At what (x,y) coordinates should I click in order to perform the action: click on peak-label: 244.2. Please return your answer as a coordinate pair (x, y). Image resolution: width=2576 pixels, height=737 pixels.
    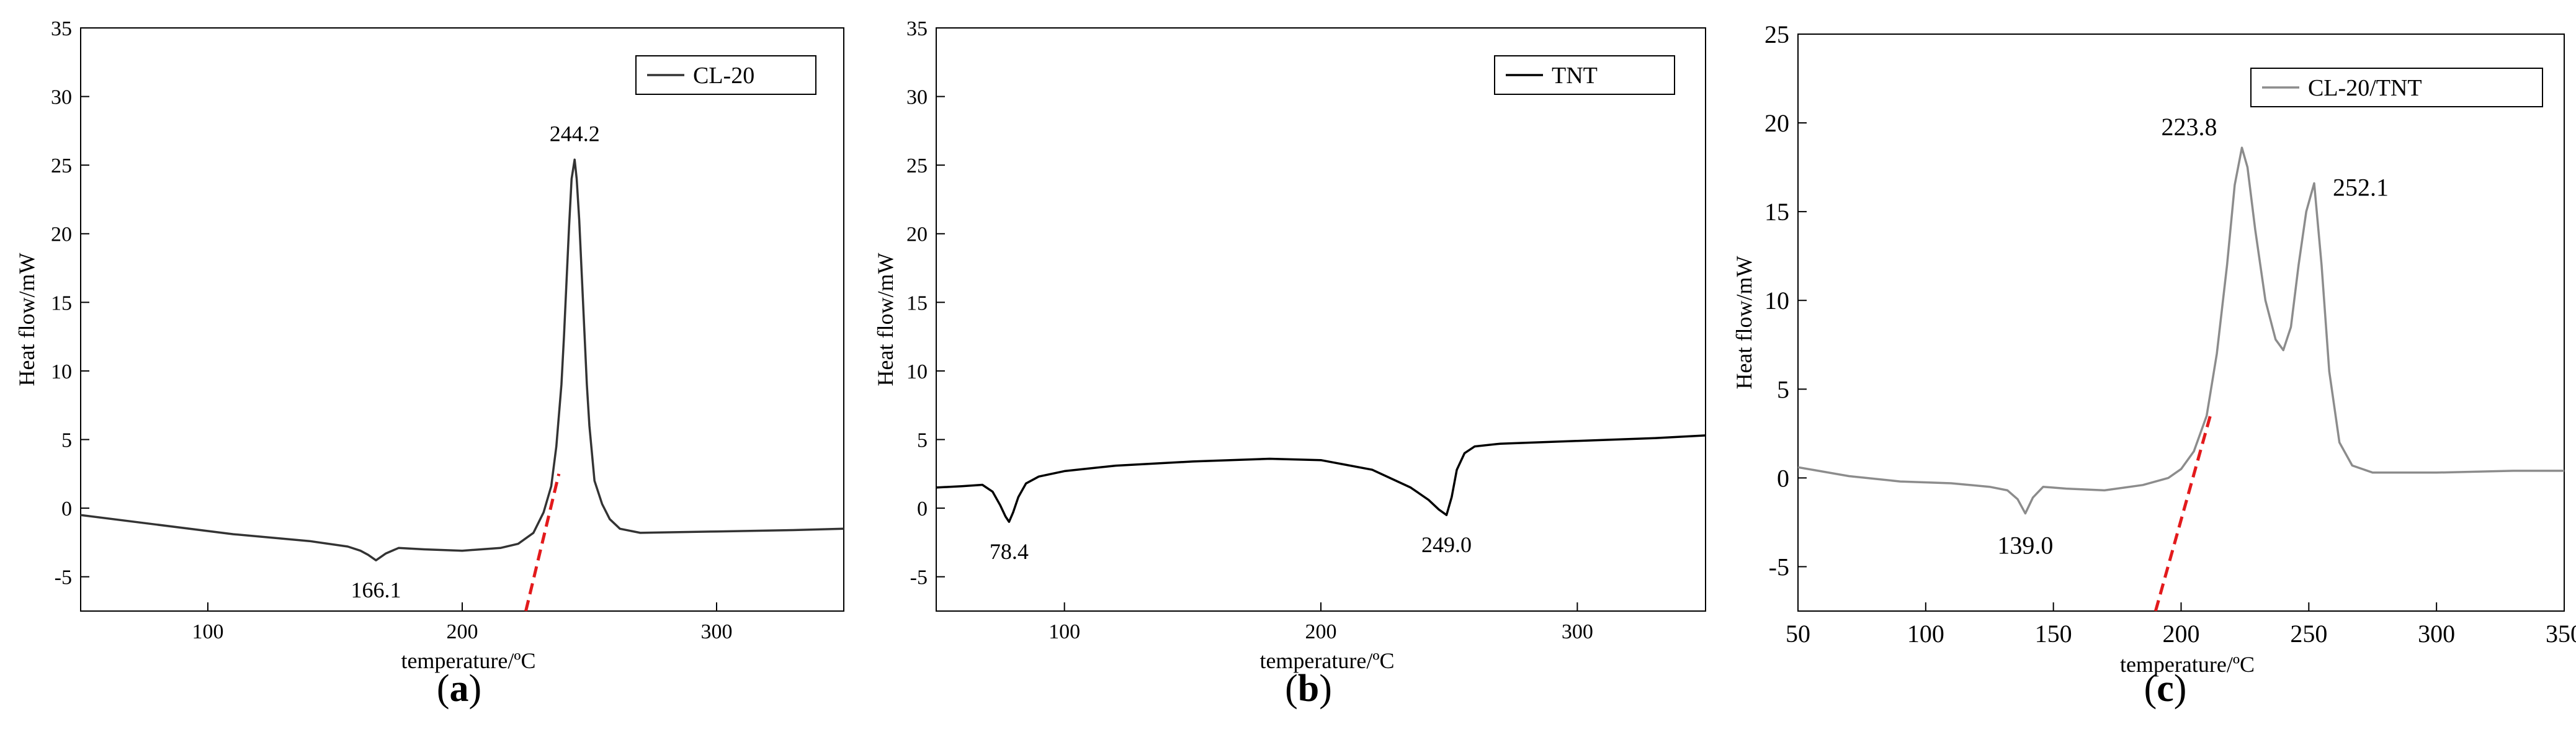
    Looking at the image, I should click on (575, 133).